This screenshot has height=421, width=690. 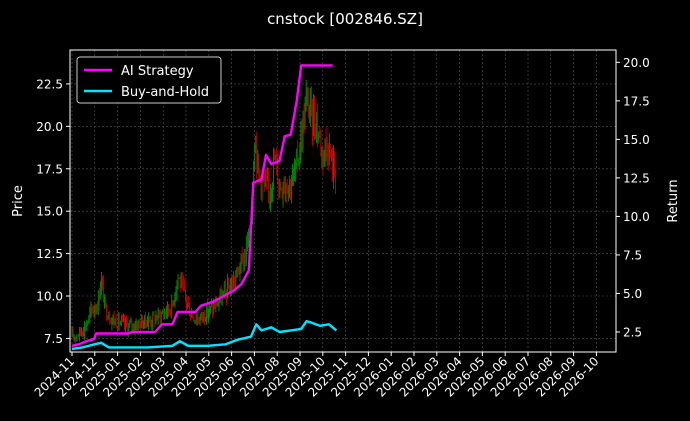 What do you see at coordinates (632, 255) in the screenshot?
I see `right-tick-label: 7.5` at bounding box center [632, 255].